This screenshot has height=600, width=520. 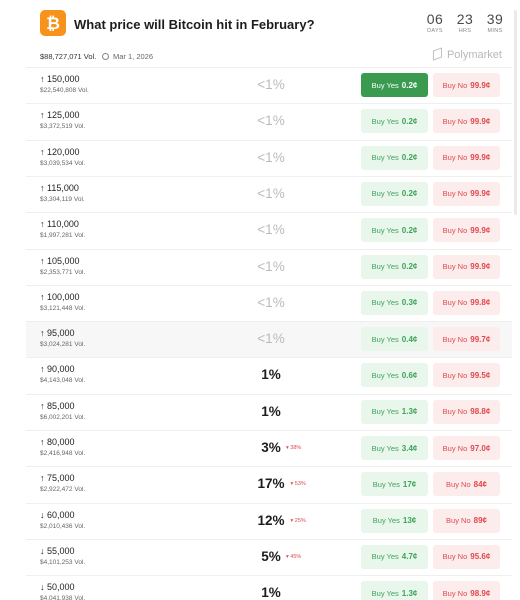 I want to click on buy-yes-button: Buy Yes 13¢, so click(x=394, y=520).